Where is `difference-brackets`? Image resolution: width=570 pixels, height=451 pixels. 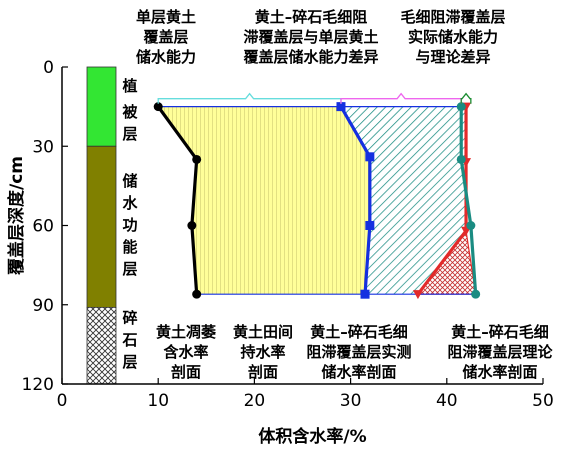 difference-brackets is located at coordinates (314, 98).